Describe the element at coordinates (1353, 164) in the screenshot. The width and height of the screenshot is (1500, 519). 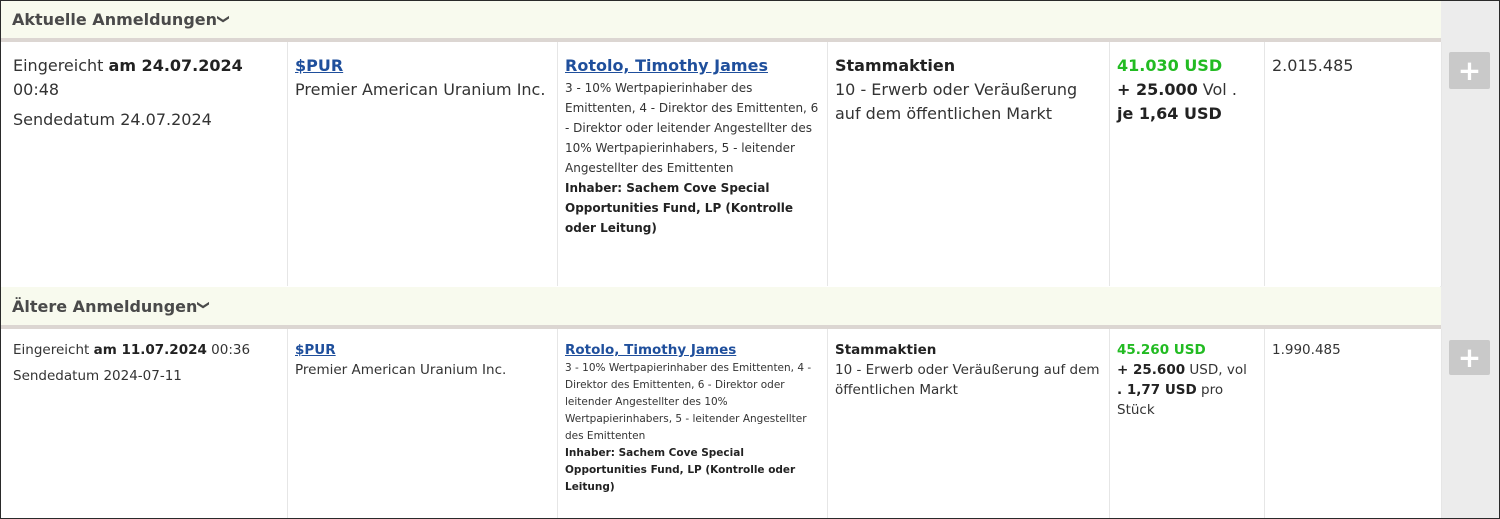
I see `shares-held-cell: 2.015.485` at that location.